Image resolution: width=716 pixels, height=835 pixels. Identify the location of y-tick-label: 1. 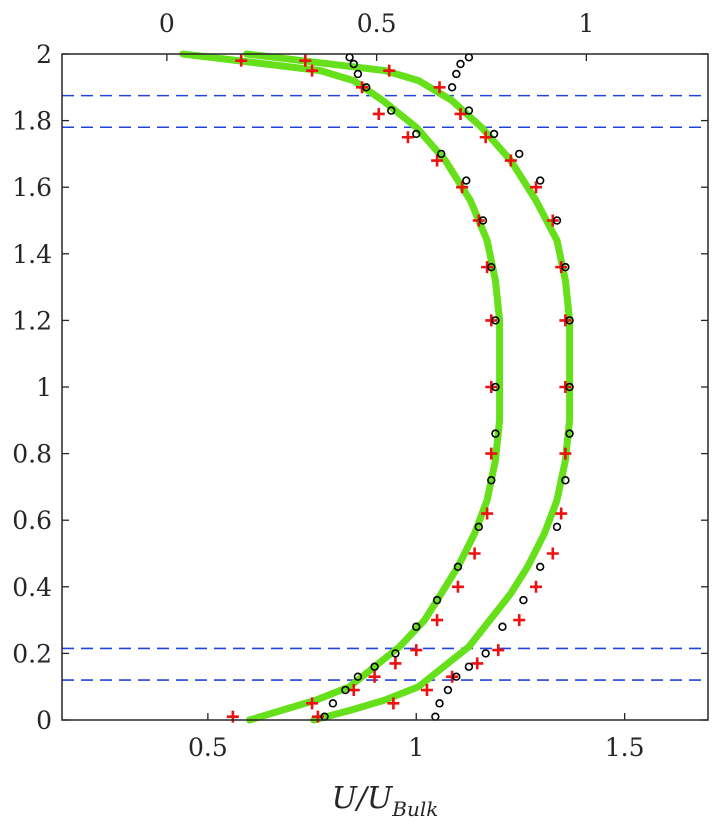
(44, 387).